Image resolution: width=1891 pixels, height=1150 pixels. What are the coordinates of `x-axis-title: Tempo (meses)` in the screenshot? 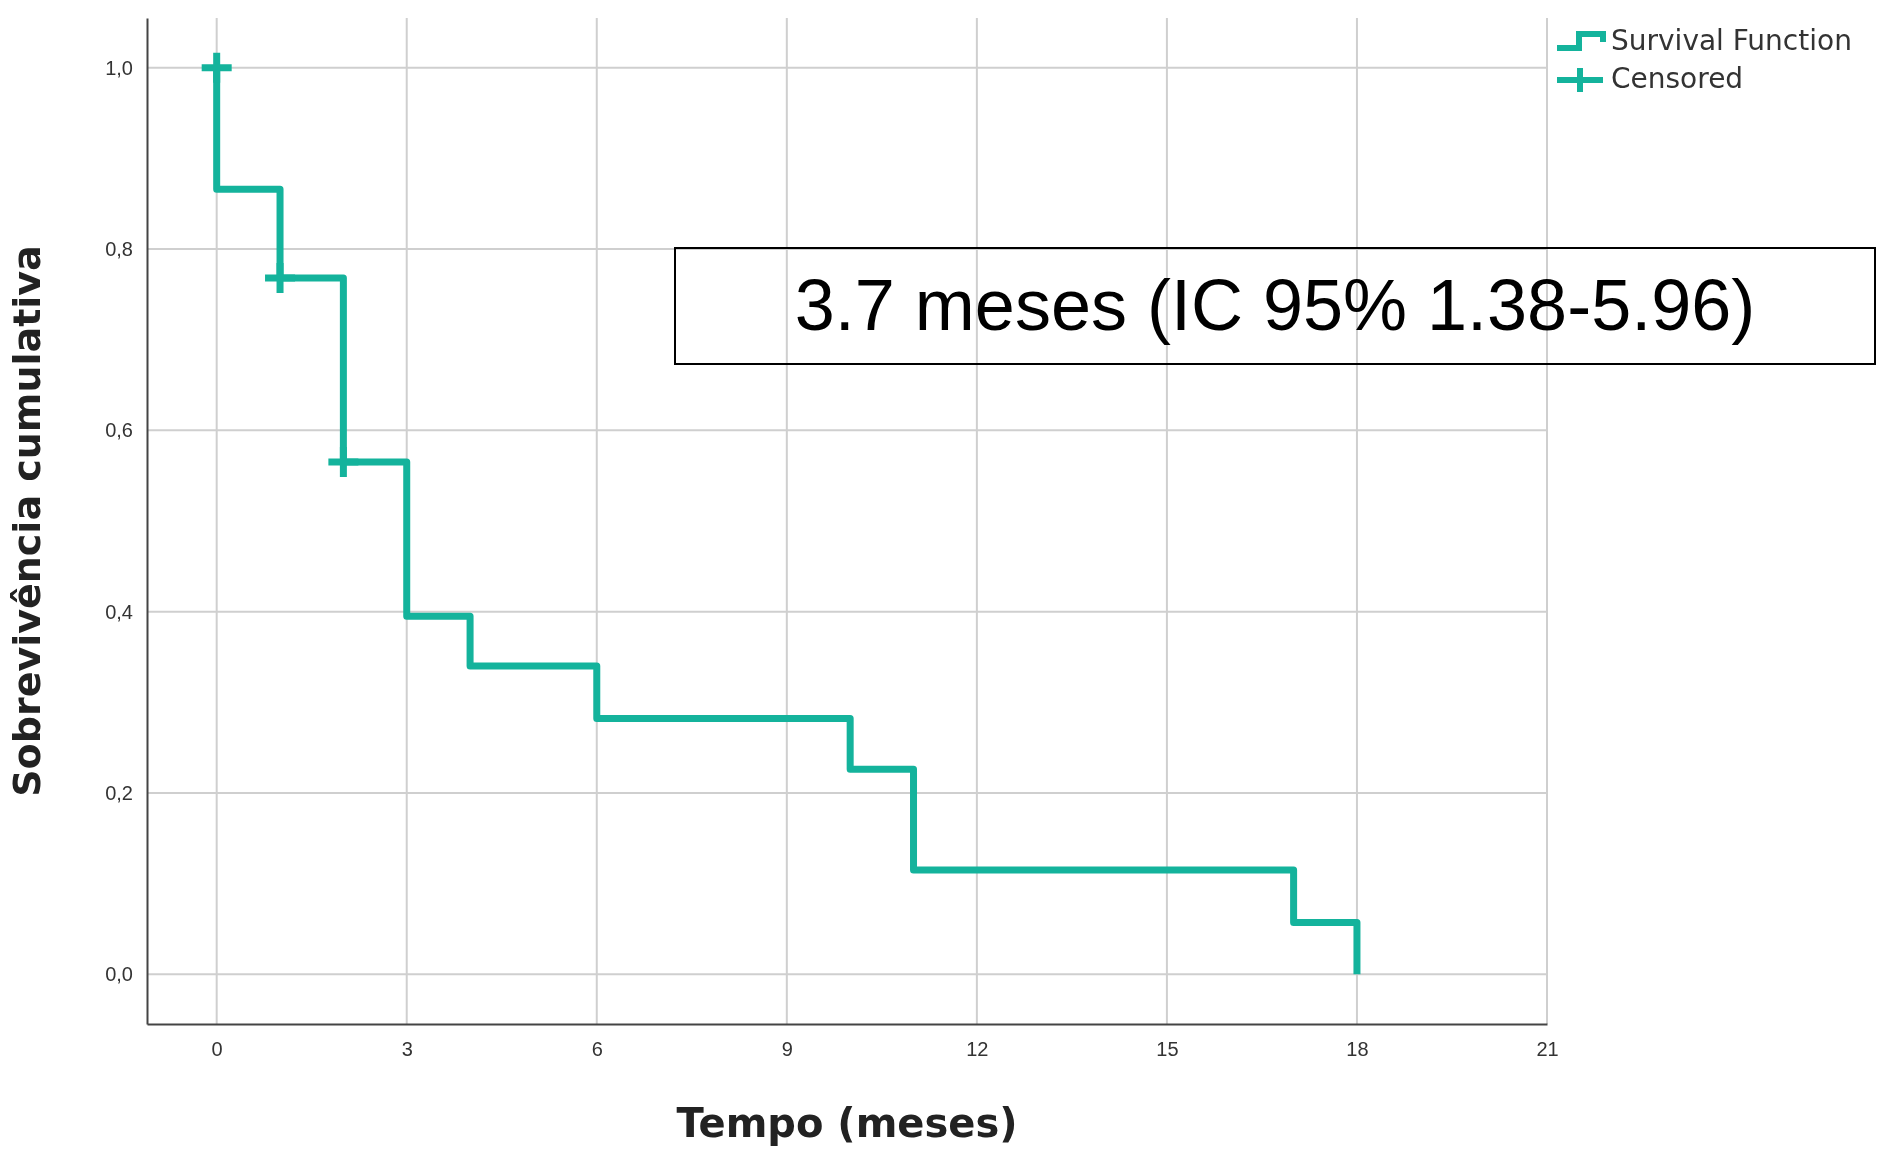 It's located at (847, 1123).